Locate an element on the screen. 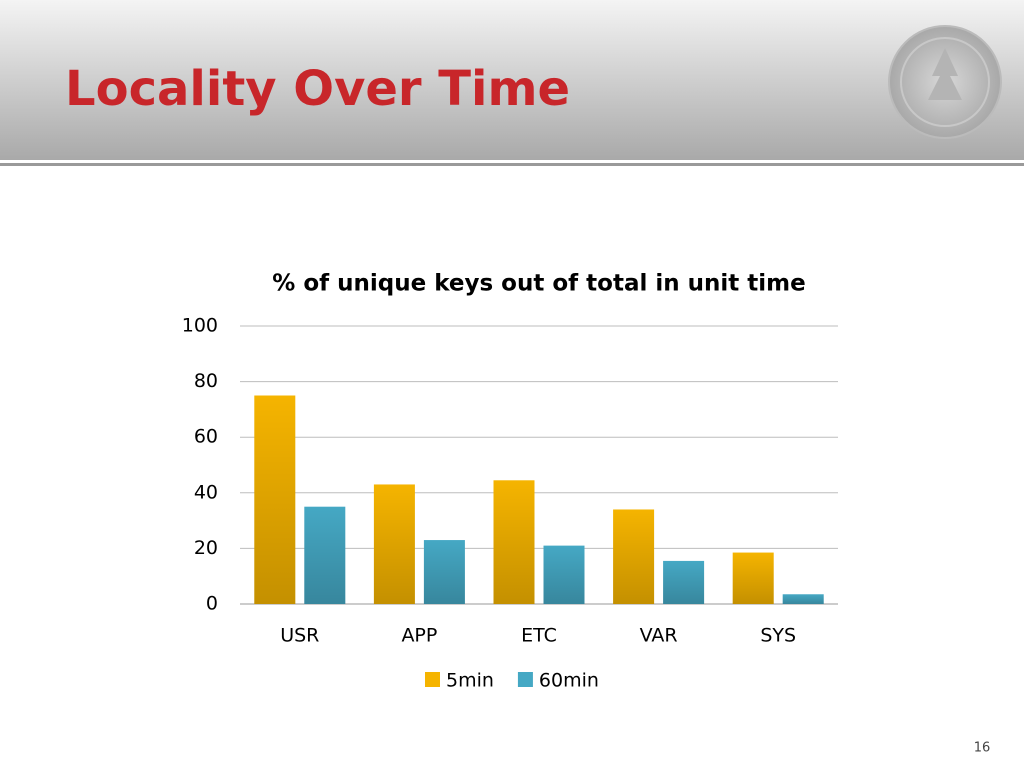 This screenshot has width=1024, height=768. x-tick-label: ETC is located at coordinates (539, 636).